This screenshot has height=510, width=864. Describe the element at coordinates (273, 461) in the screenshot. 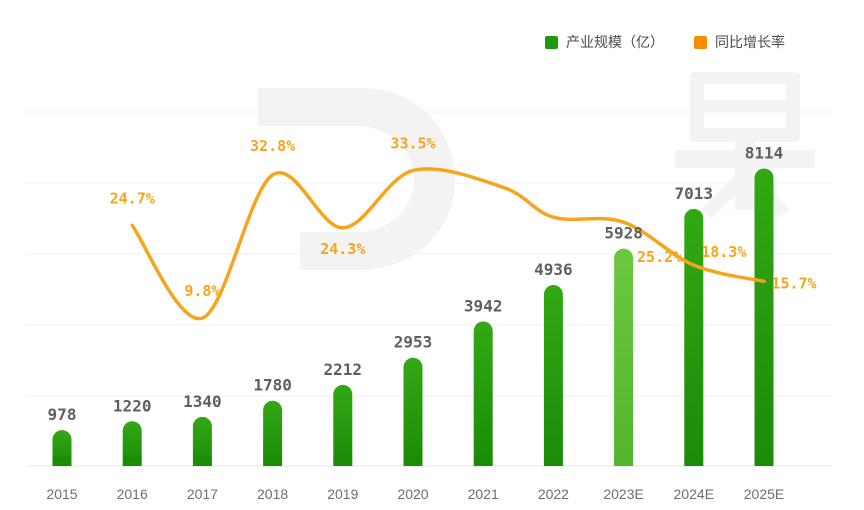

I see `bar-base-2018` at that location.